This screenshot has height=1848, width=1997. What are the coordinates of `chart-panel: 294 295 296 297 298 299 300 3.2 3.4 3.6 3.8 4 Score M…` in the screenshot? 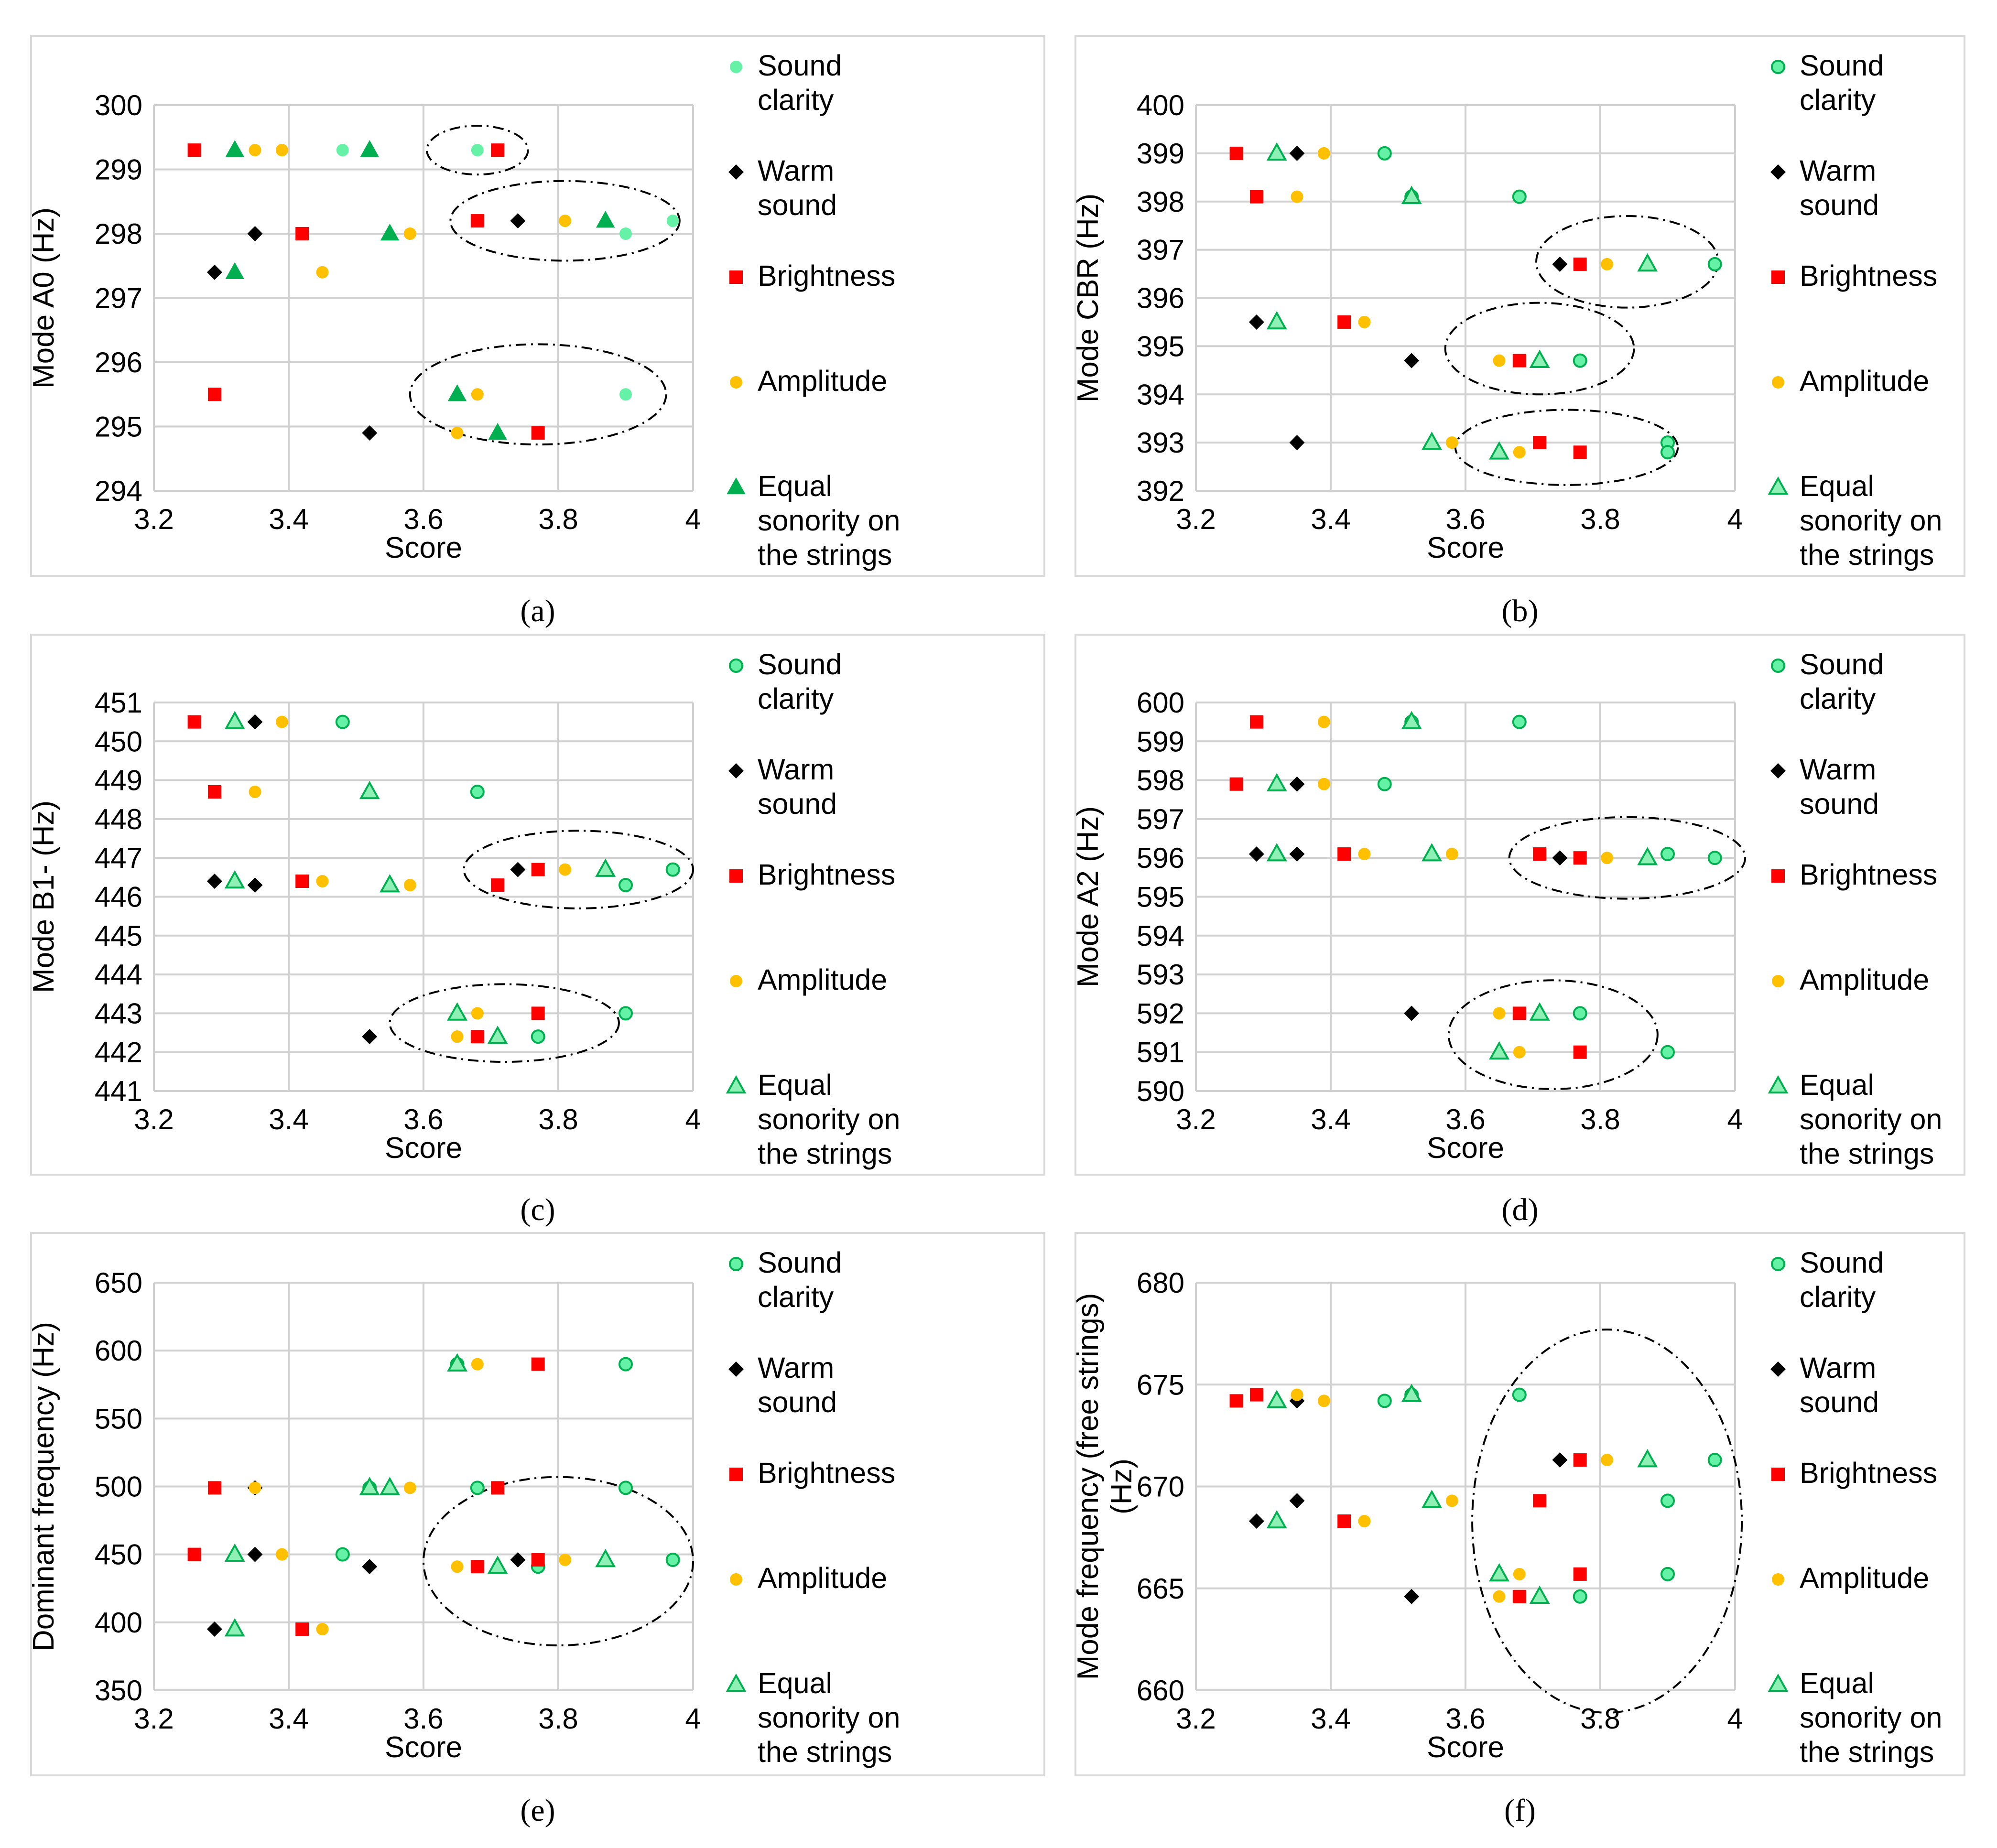 It's located at (536, 306).